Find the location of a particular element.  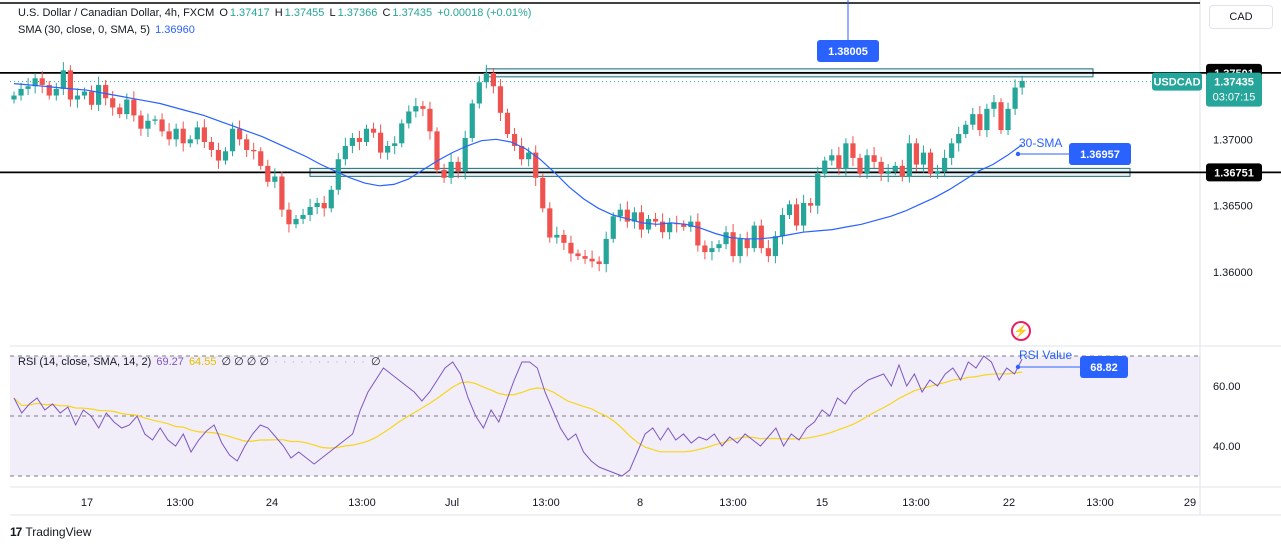

tradingview-logo: 17 TradingView is located at coordinates (50, 532).